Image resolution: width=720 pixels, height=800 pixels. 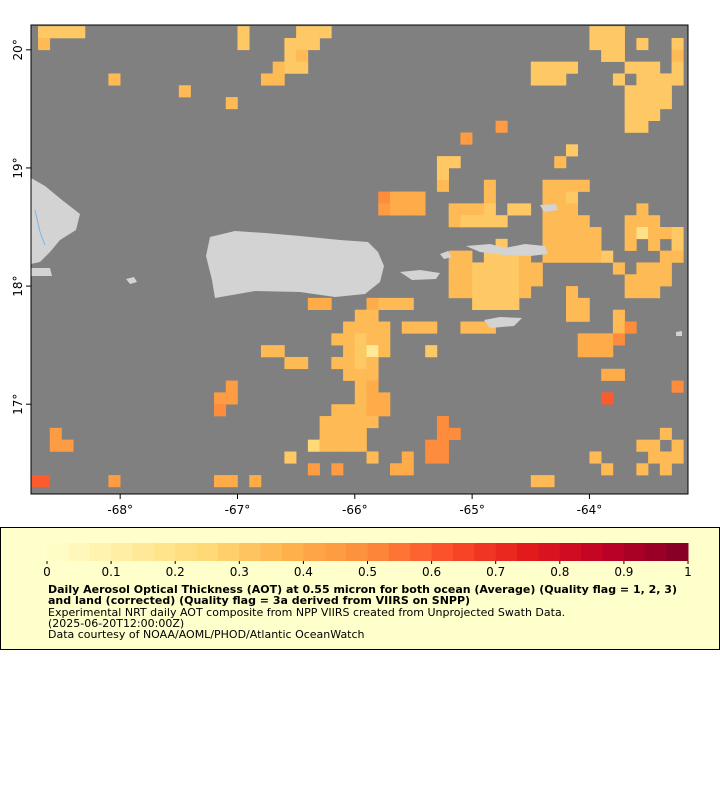 What do you see at coordinates (549, 208) in the screenshot?
I see `anegada` at bounding box center [549, 208].